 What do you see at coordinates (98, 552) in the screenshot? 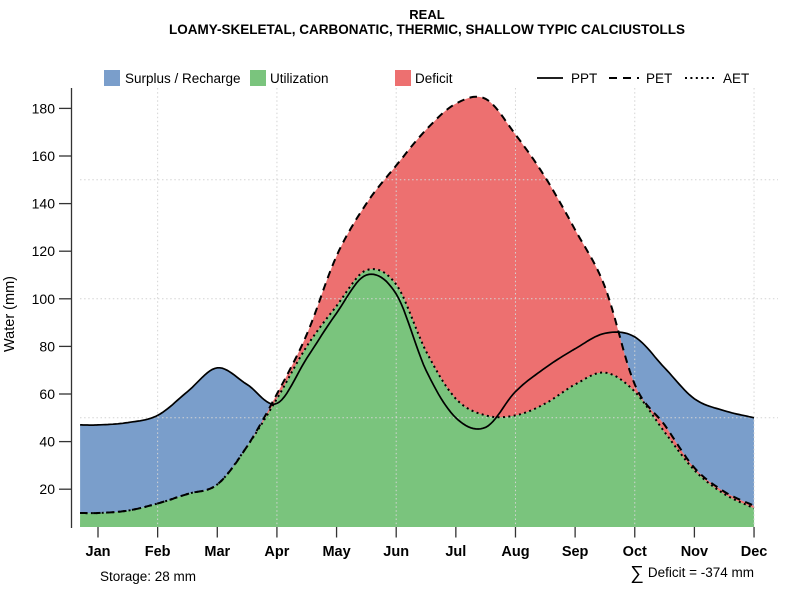
I see `x-tick-label: Jan` at bounding box center [98, 552].